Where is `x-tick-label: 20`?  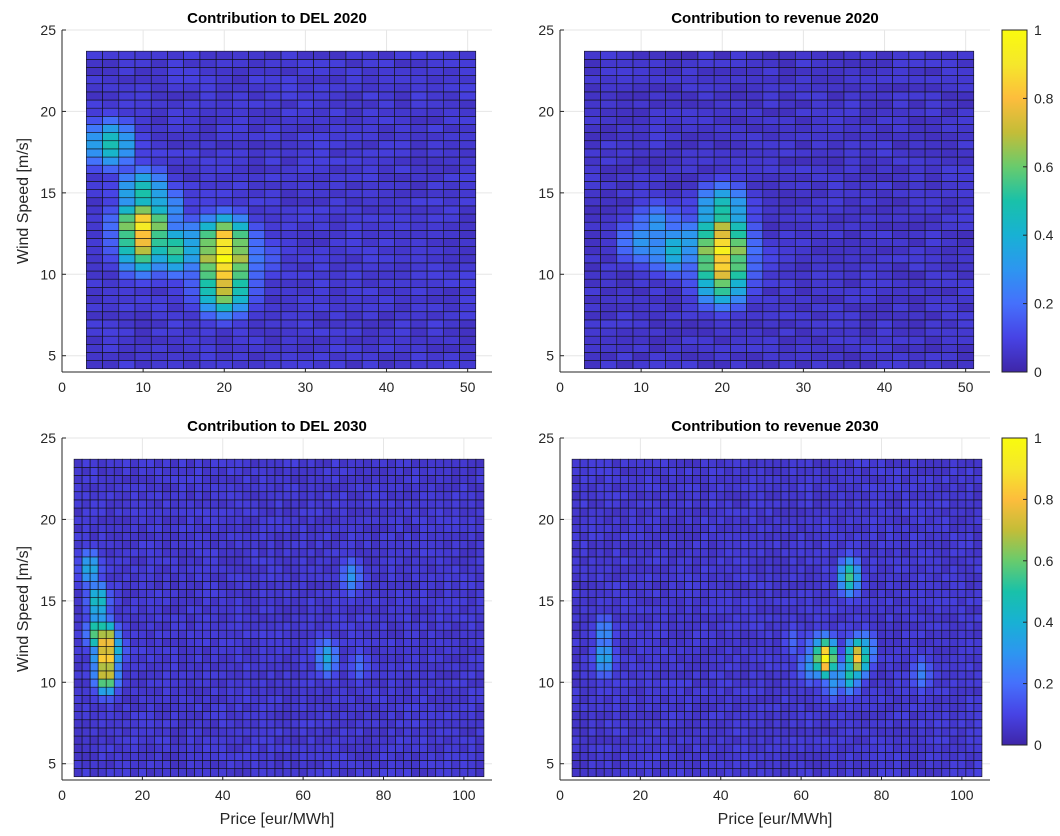 x-tick-label: 20 is located at coordinates (224, 387).